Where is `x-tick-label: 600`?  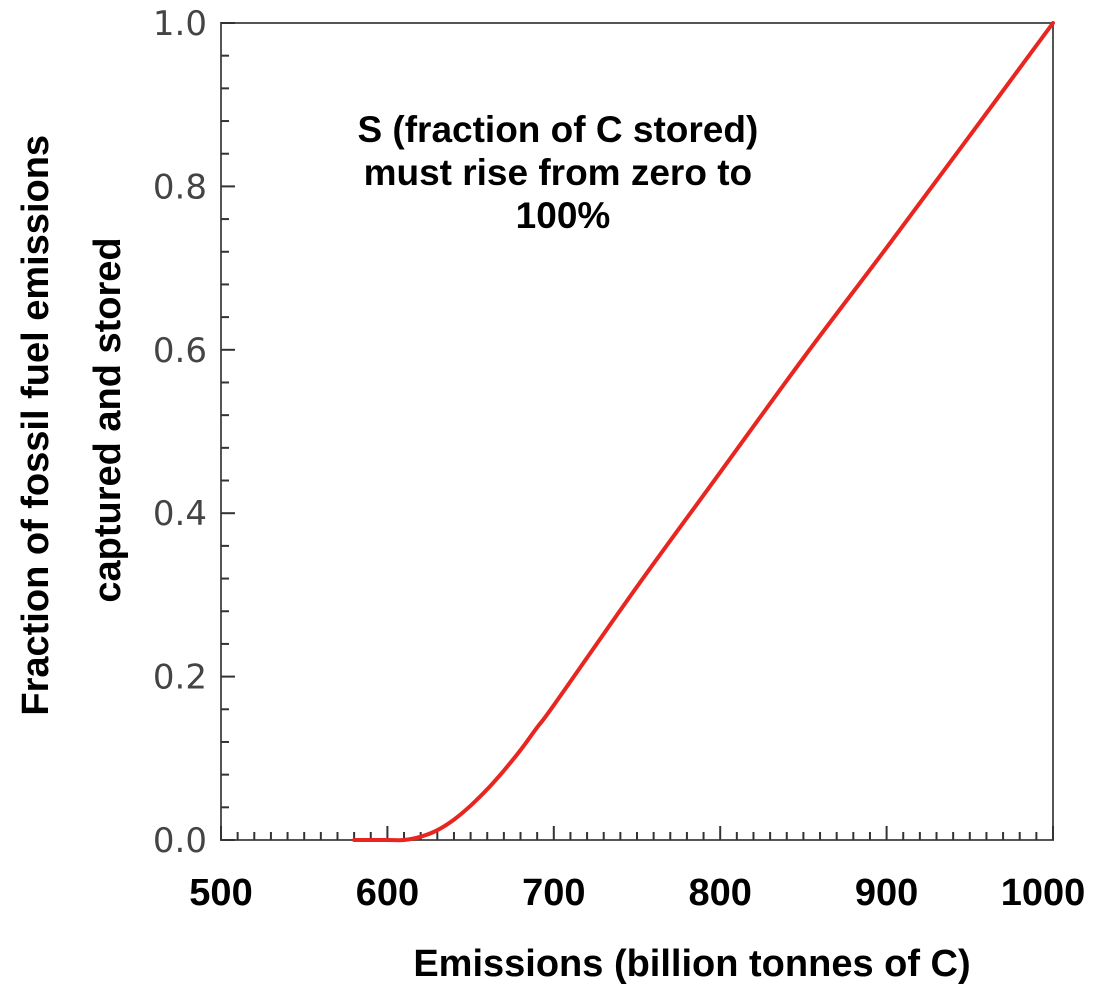
x-tick-label: 600 is located at coordinates (387, 893).